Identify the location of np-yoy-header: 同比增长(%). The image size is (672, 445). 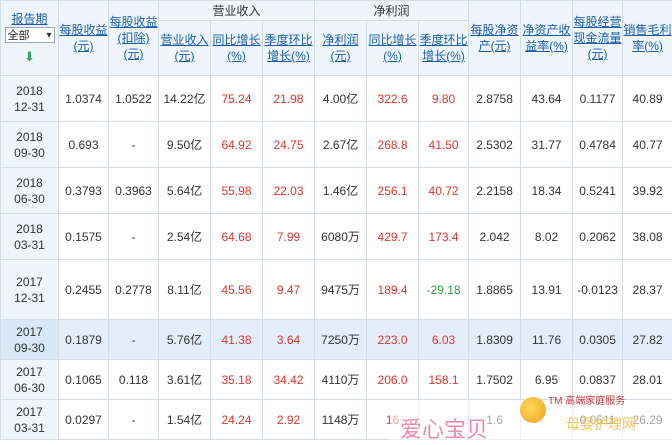
(392, 48).